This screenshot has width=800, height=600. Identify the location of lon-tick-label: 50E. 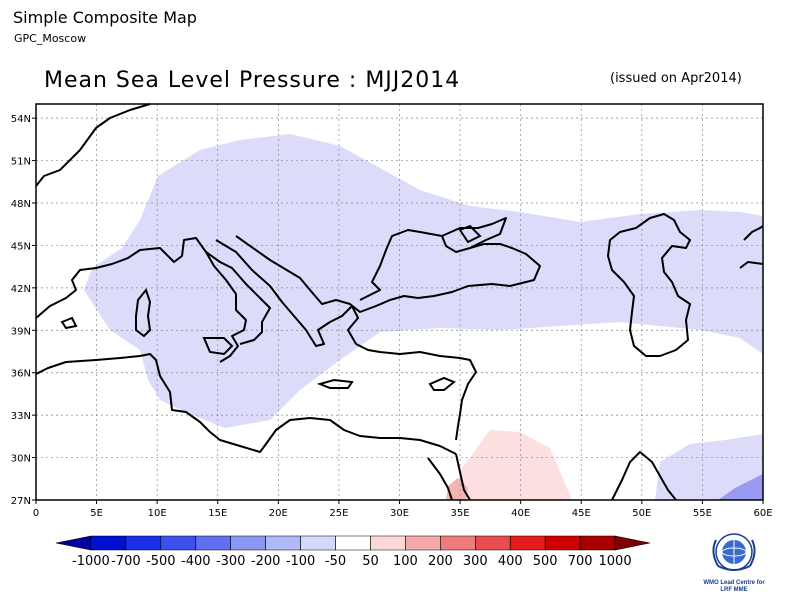
(641, 513).